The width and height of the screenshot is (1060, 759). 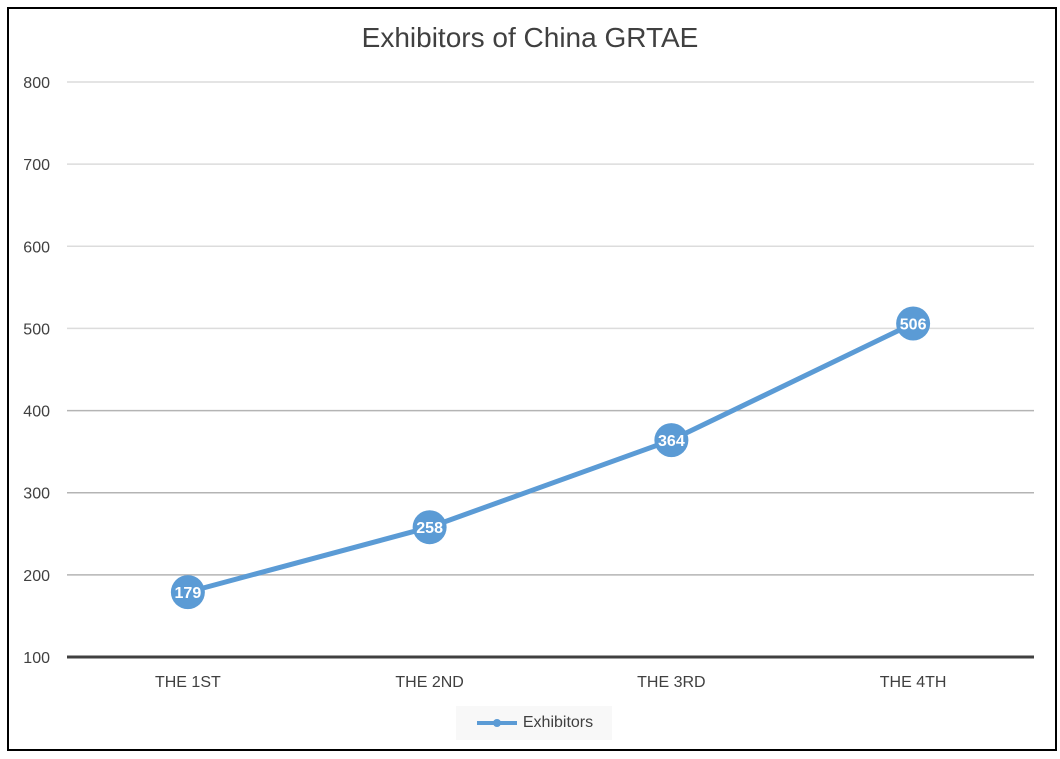 I want to click on y-tick-label: 800, so click(x=36, y=83).